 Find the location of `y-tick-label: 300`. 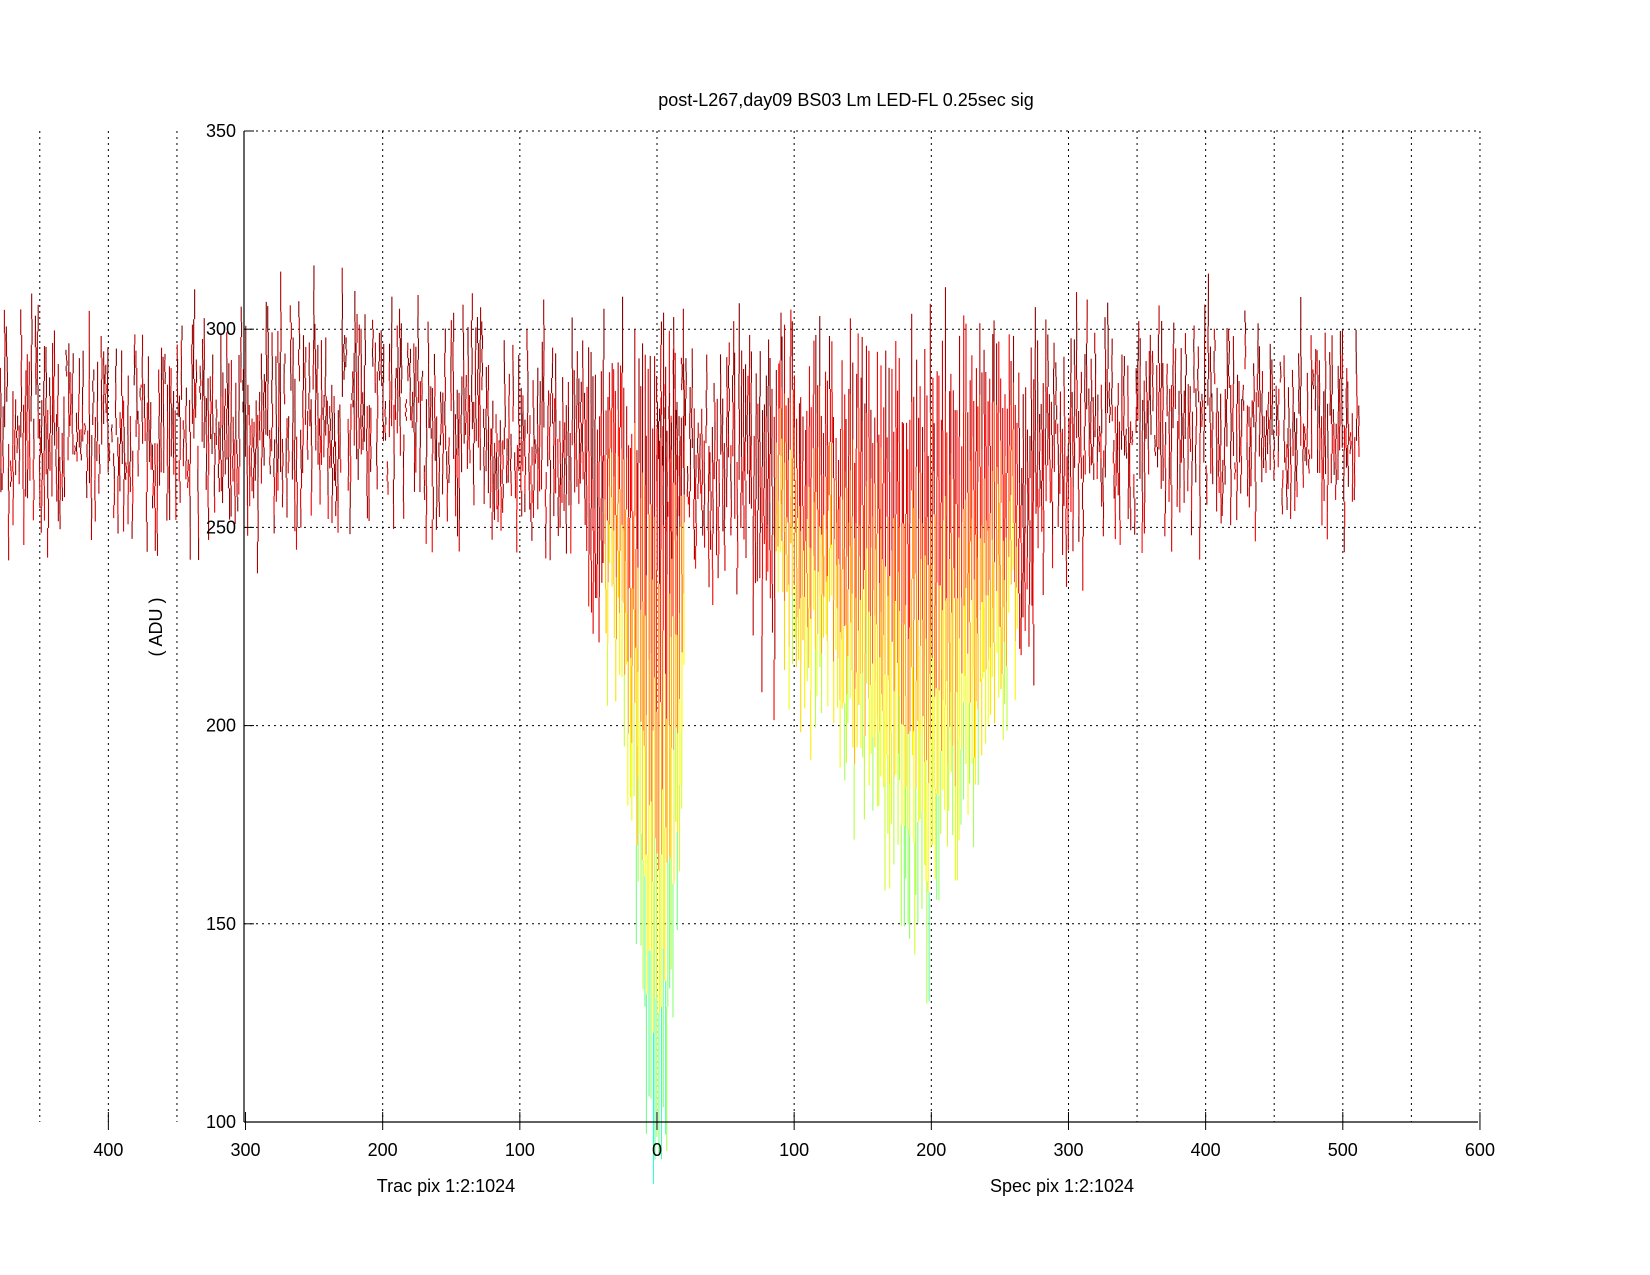

y-tick-label: 300 is located at coordinates (221, 329).